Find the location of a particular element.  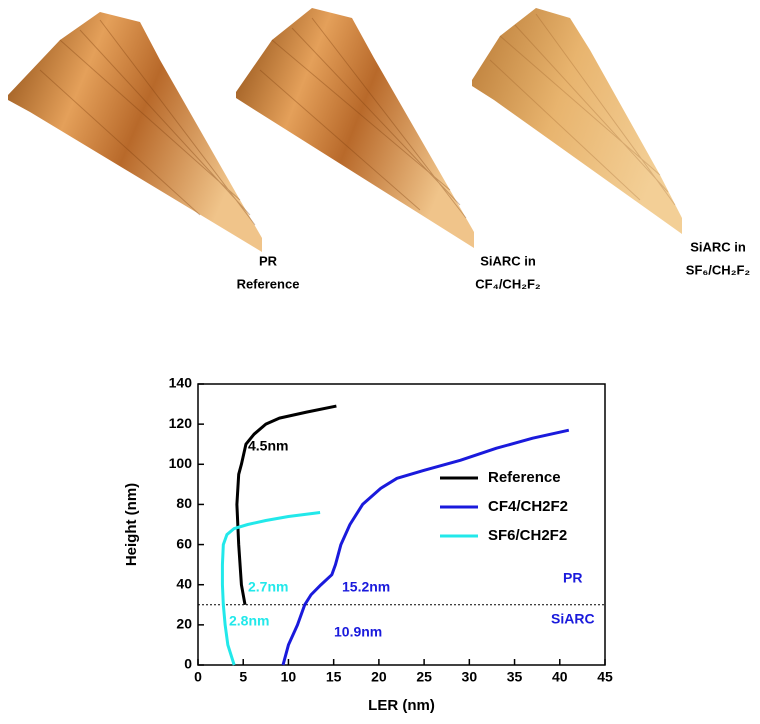

x-tick-label: 40 is located at coordinates (560, 677).